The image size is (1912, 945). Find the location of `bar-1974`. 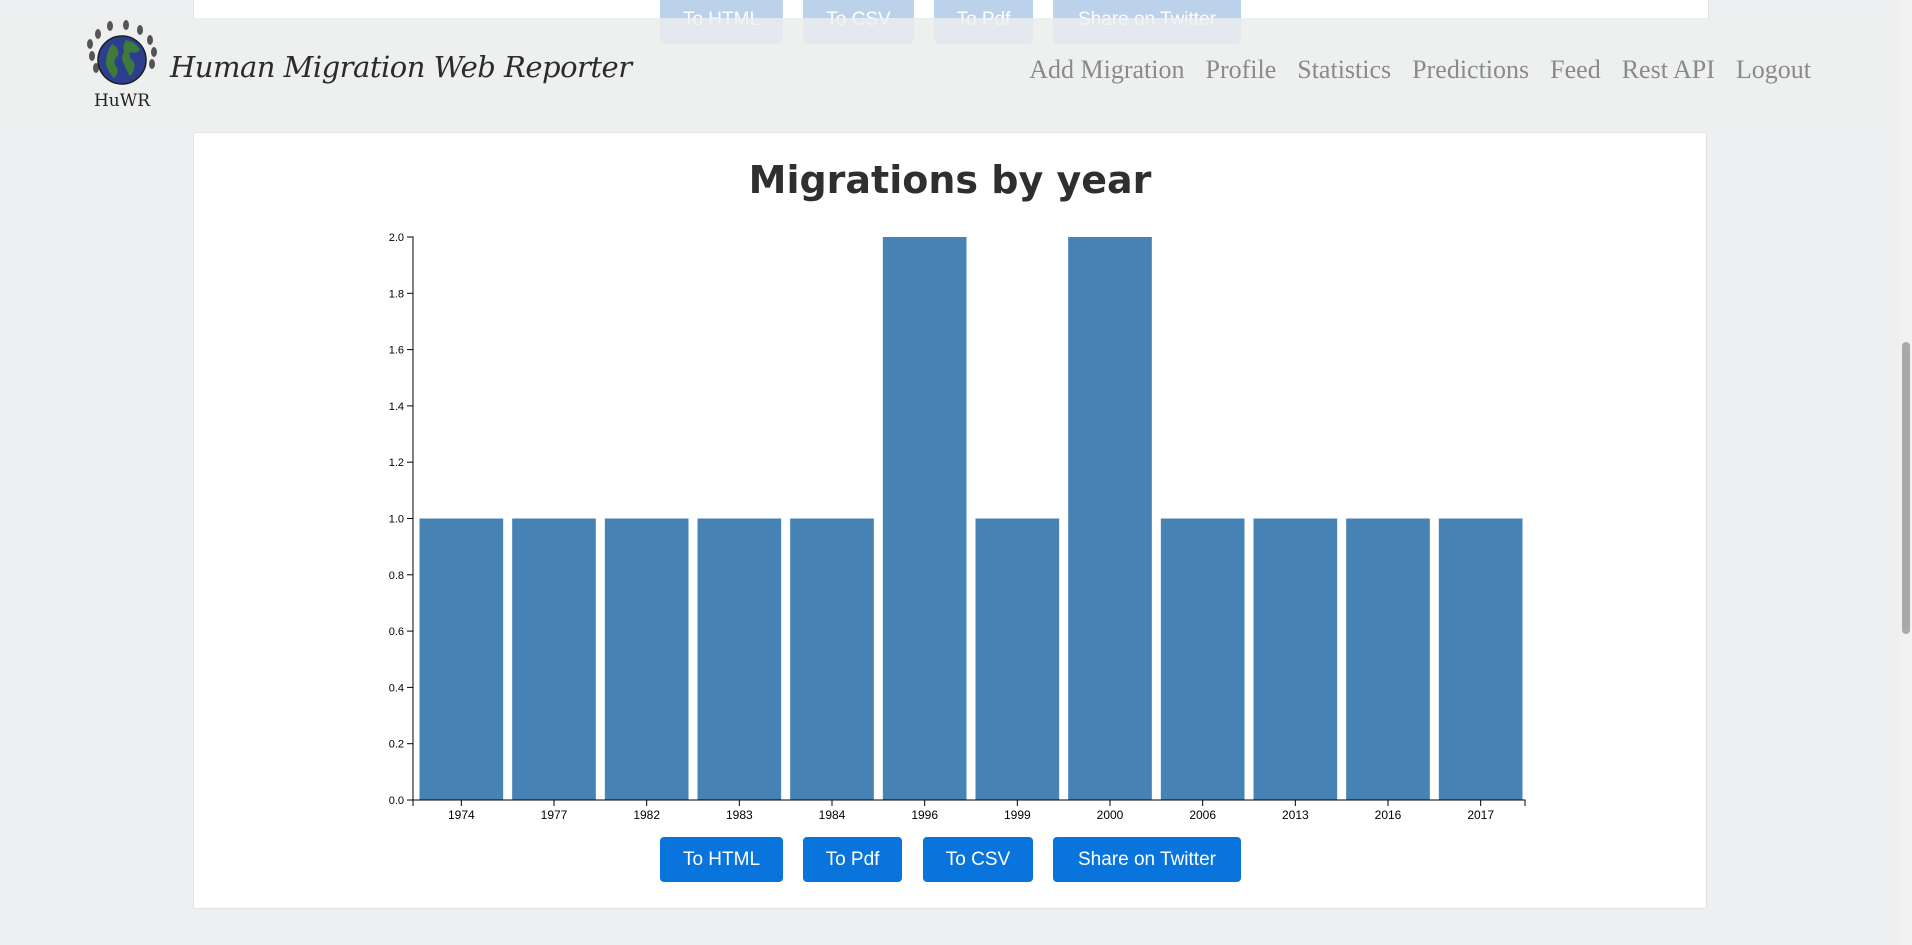

bar-1974 is located at coordinates (461, 659).